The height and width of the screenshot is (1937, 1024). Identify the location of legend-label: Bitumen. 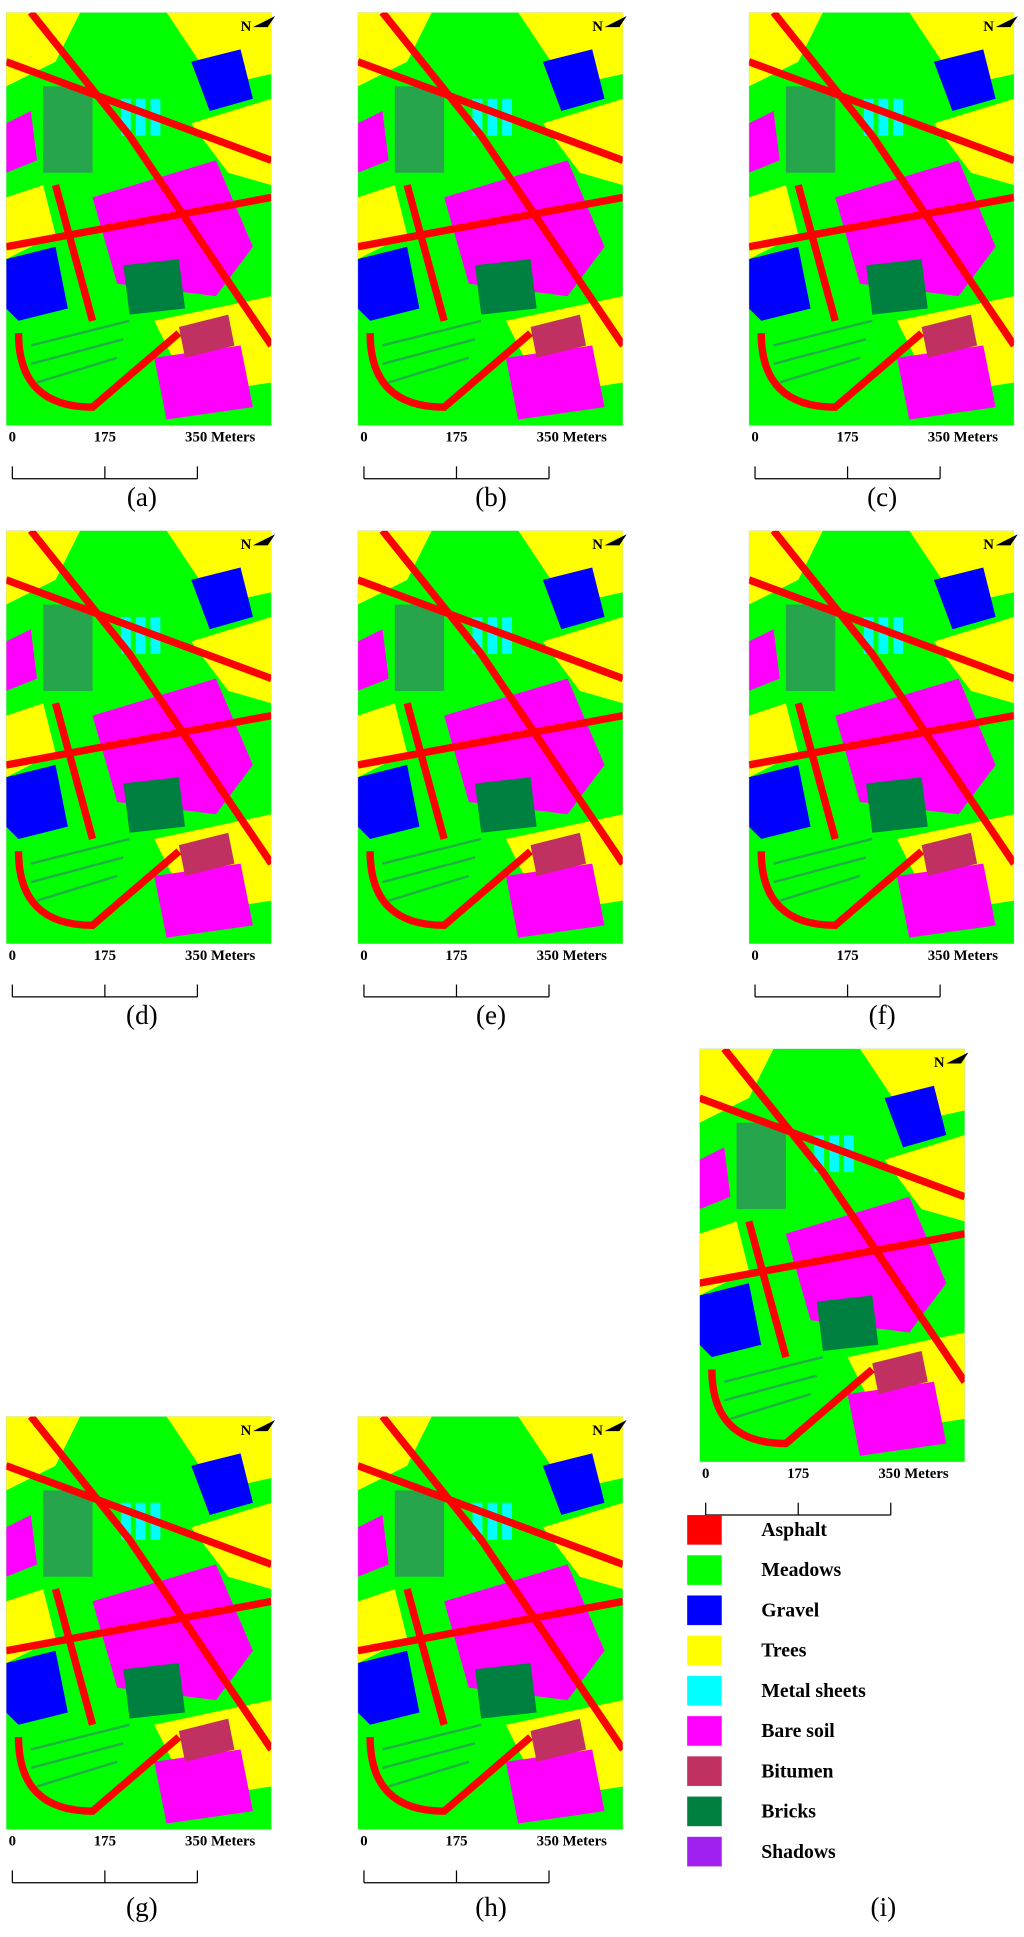
(797, 1771).